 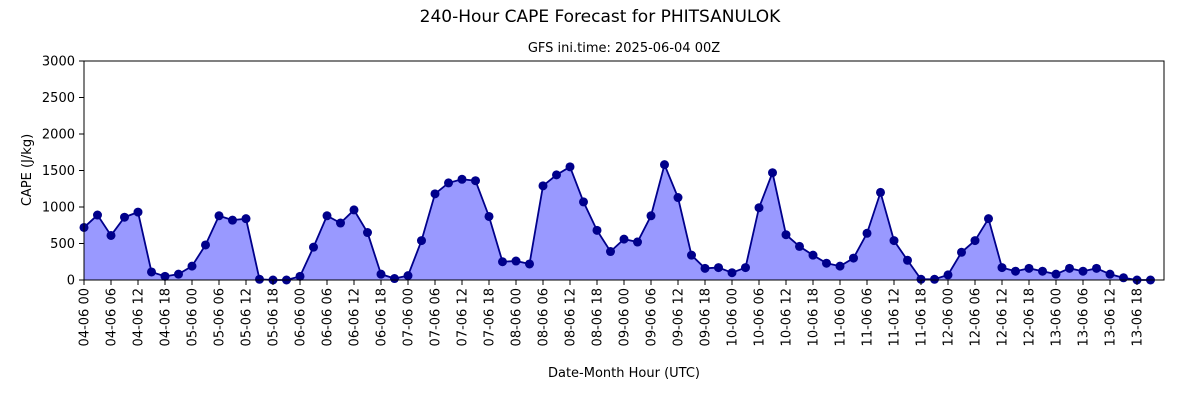 I want to click on x-tick-label: 06-06 12, so click(x=355, y=317).